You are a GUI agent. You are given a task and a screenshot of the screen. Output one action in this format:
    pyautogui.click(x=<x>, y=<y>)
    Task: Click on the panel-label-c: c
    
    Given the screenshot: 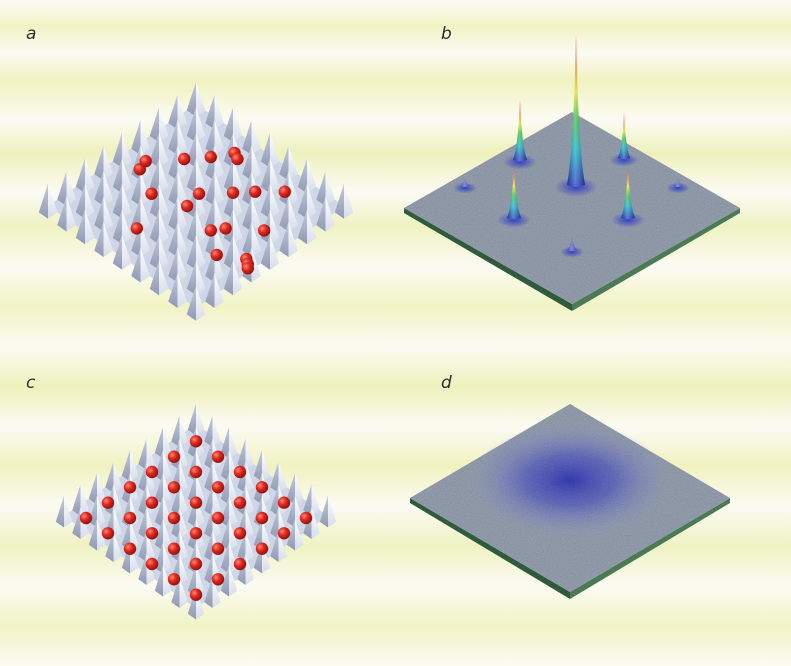 What is the action you would take?
    pyautogui.click(x=31, y=383)
    